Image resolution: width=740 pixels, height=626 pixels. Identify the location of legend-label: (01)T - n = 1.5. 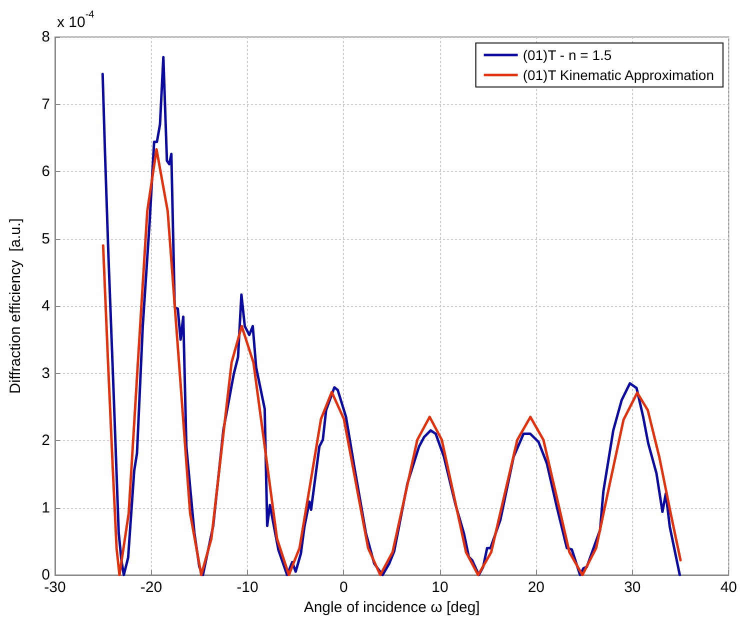
(567, 55).